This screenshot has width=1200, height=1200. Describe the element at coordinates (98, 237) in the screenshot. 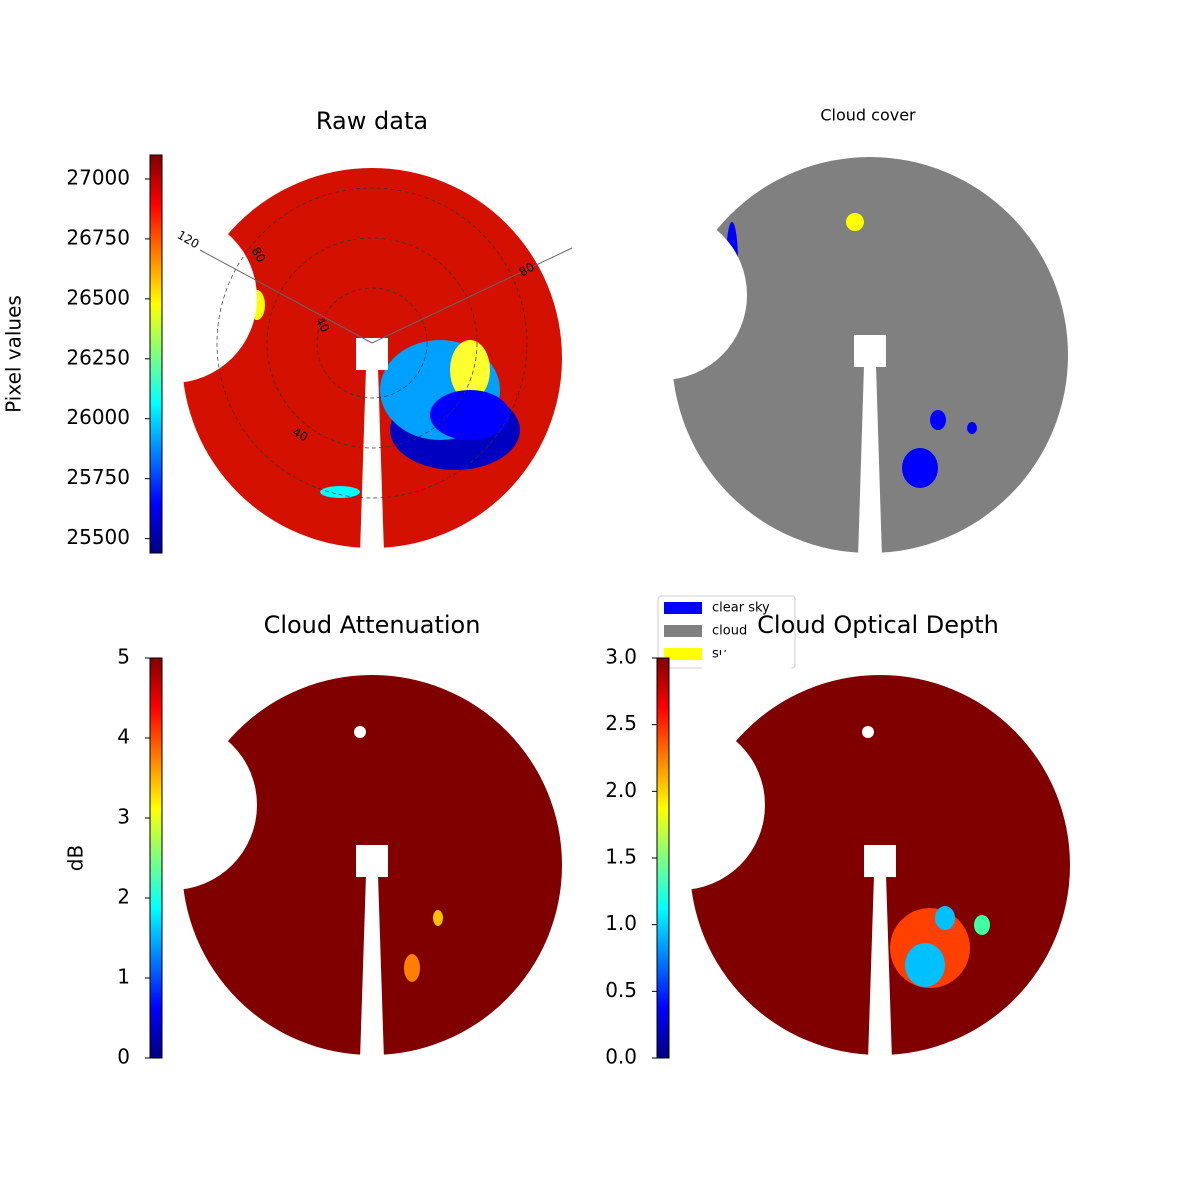

I see `colorbar-tick-label: 26750` at that location.